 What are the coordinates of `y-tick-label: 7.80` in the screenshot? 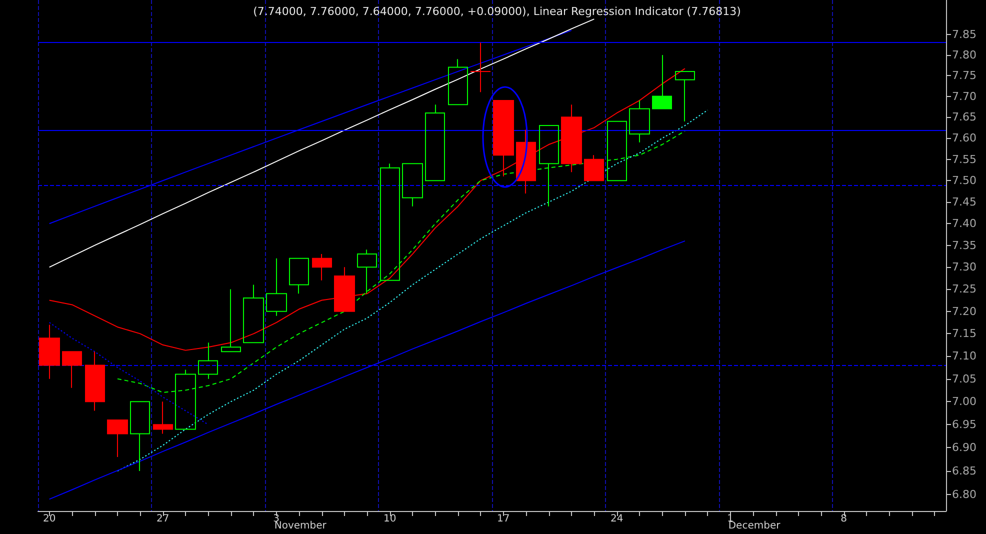 It's located at (964, 55).